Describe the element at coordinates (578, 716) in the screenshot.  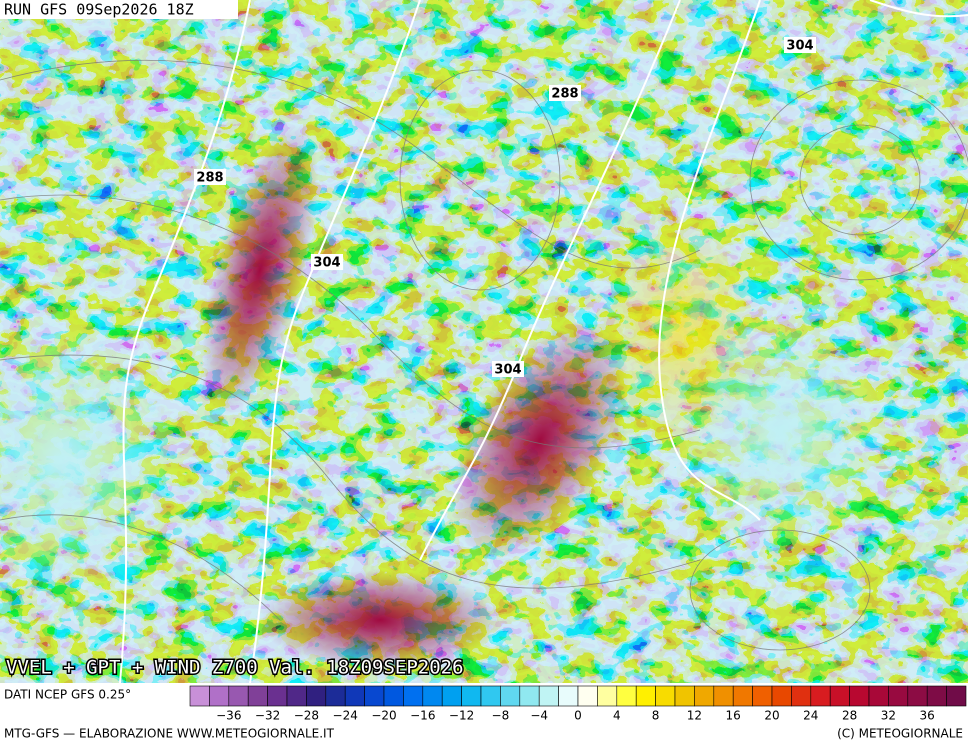
I see `colorbar-tick-label: 0` at that location.